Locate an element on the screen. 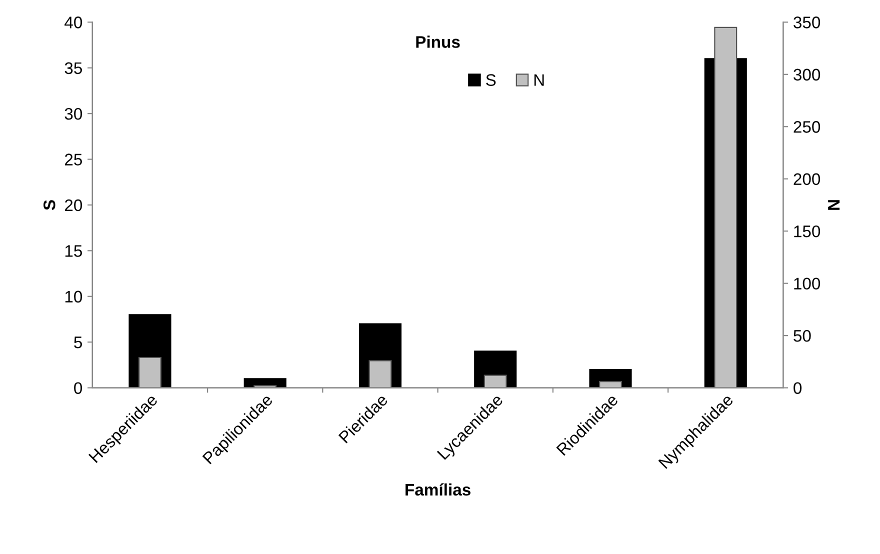 This screenshot has height=554, width=880. y-tick-label: 0 is located at coordinates (78, 388).